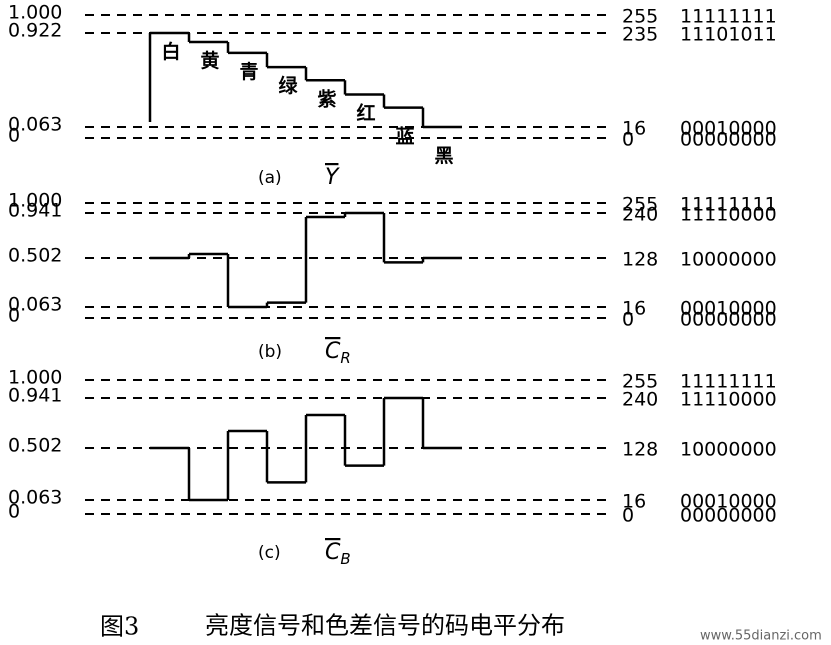 The image size is (831, 645). I want to click on panel-label: (c), so click(269, 553).